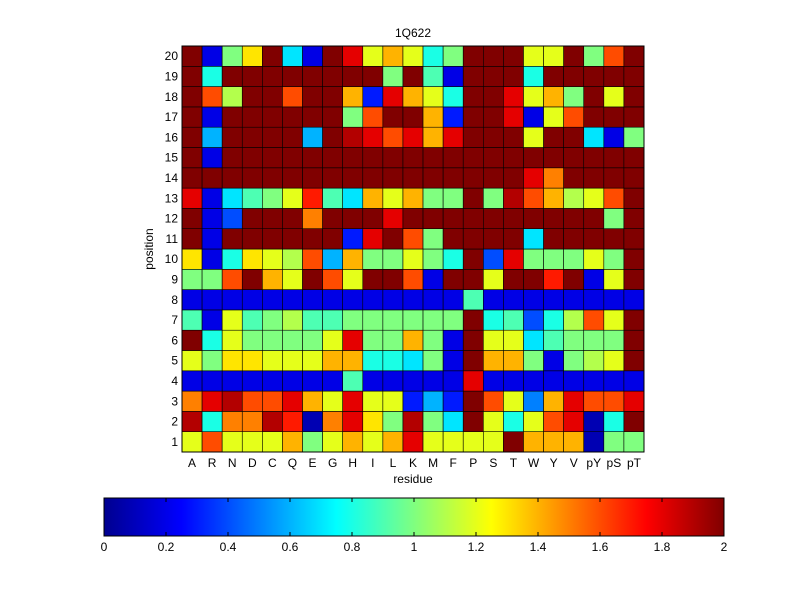  Describe the element at coordinates (252, 340) in the screenshot. I see `heatmap-cell-6-D` at that location.